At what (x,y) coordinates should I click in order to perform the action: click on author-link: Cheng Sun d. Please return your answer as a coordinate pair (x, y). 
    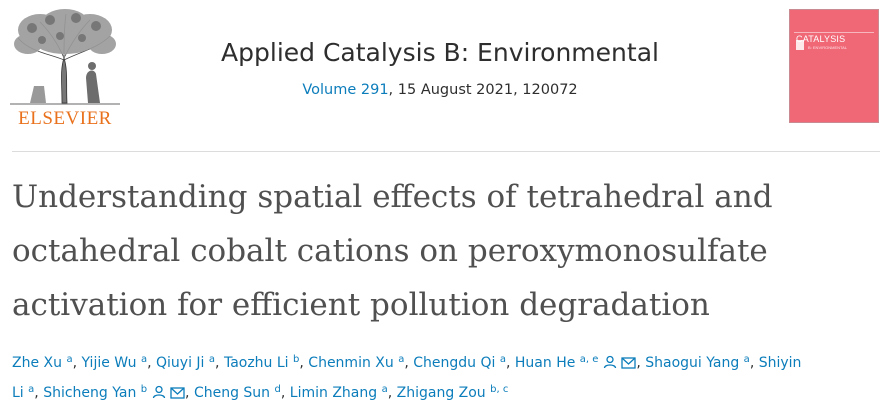
    Looking at the image, I should click on (237, 392).